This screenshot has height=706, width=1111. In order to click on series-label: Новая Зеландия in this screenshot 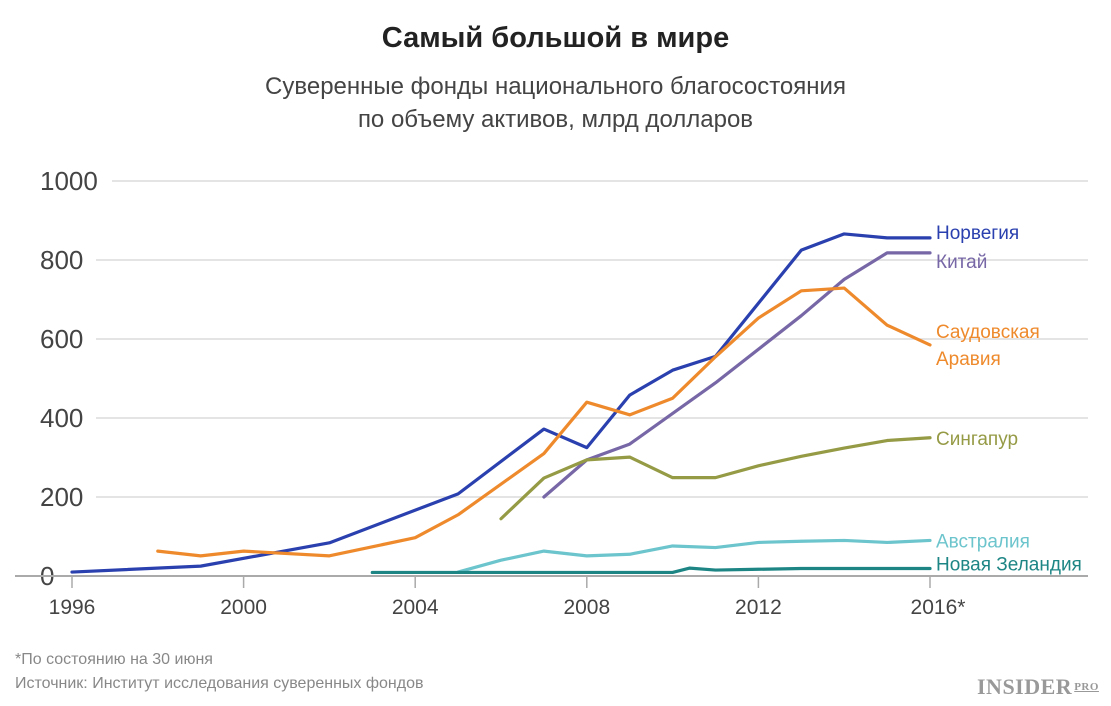, I will do `click(1009, 564)`.